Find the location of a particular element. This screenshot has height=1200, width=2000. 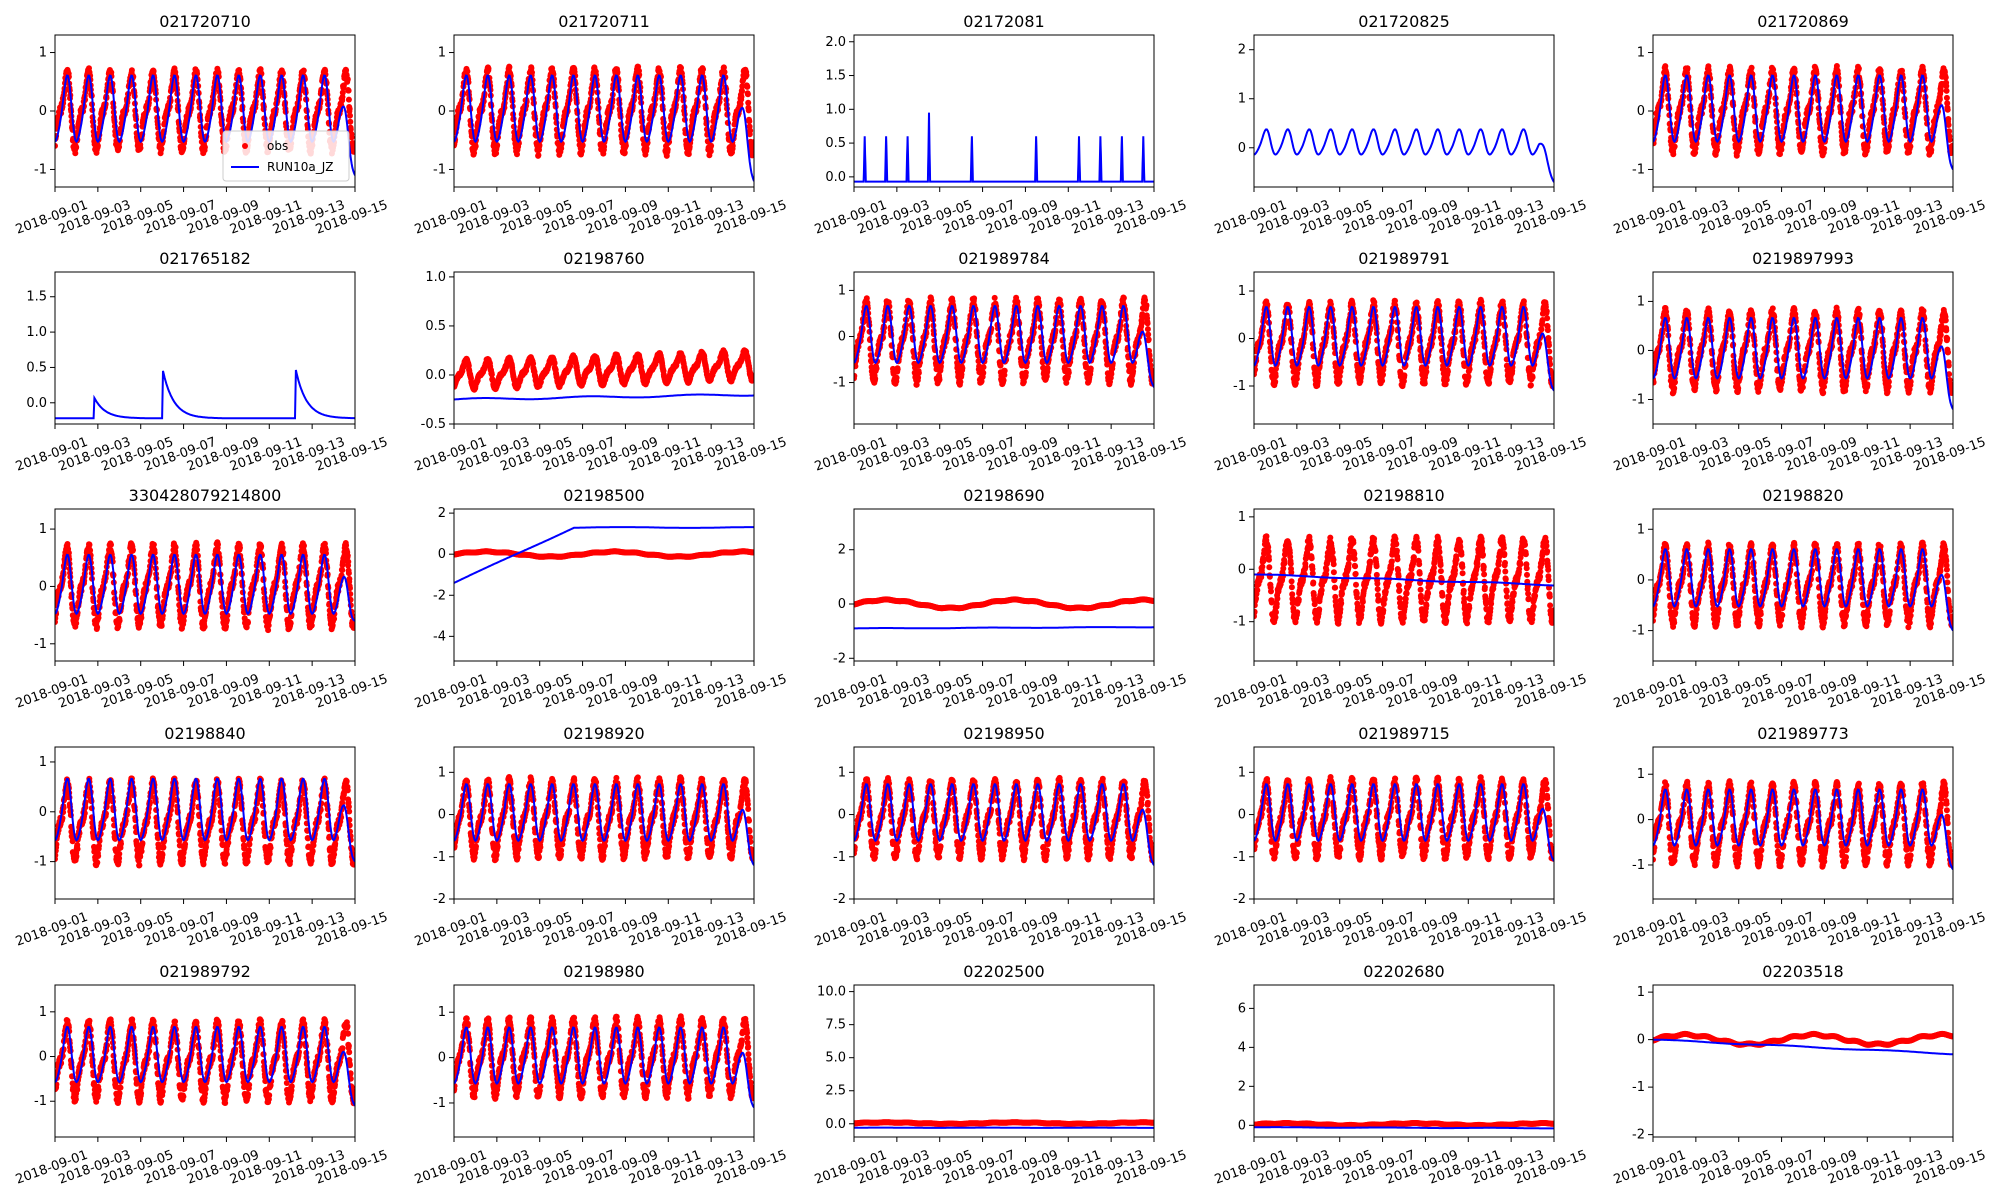

y-tick-label: 1 is located at coordinates (442, 53).